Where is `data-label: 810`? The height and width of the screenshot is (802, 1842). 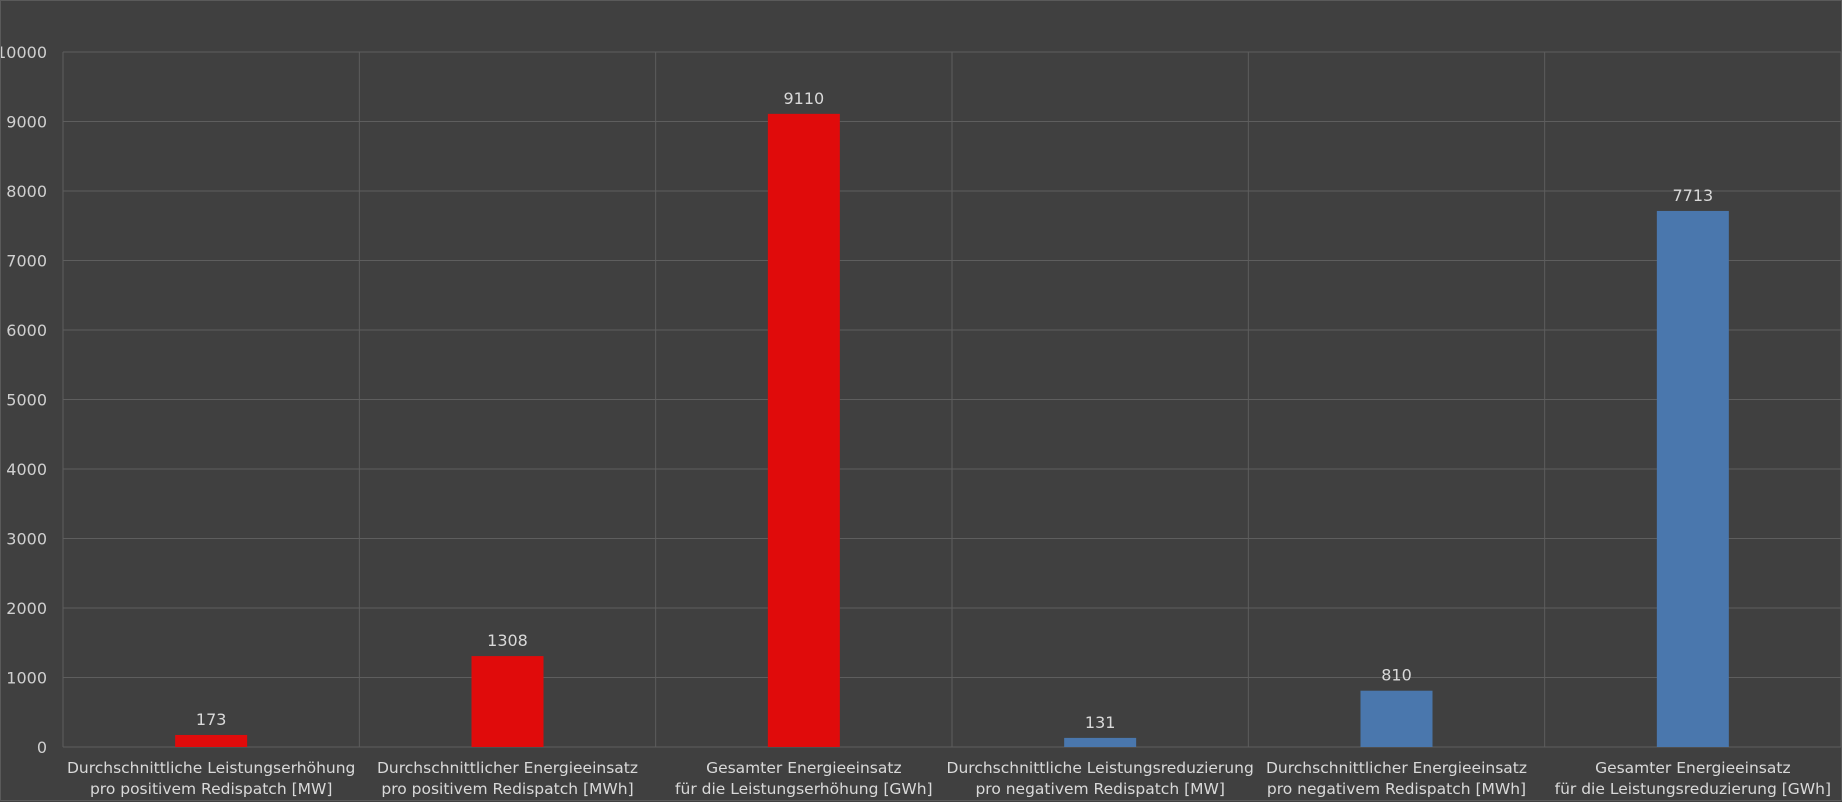
data-label: 810 is located at coordinates (1396, 675).